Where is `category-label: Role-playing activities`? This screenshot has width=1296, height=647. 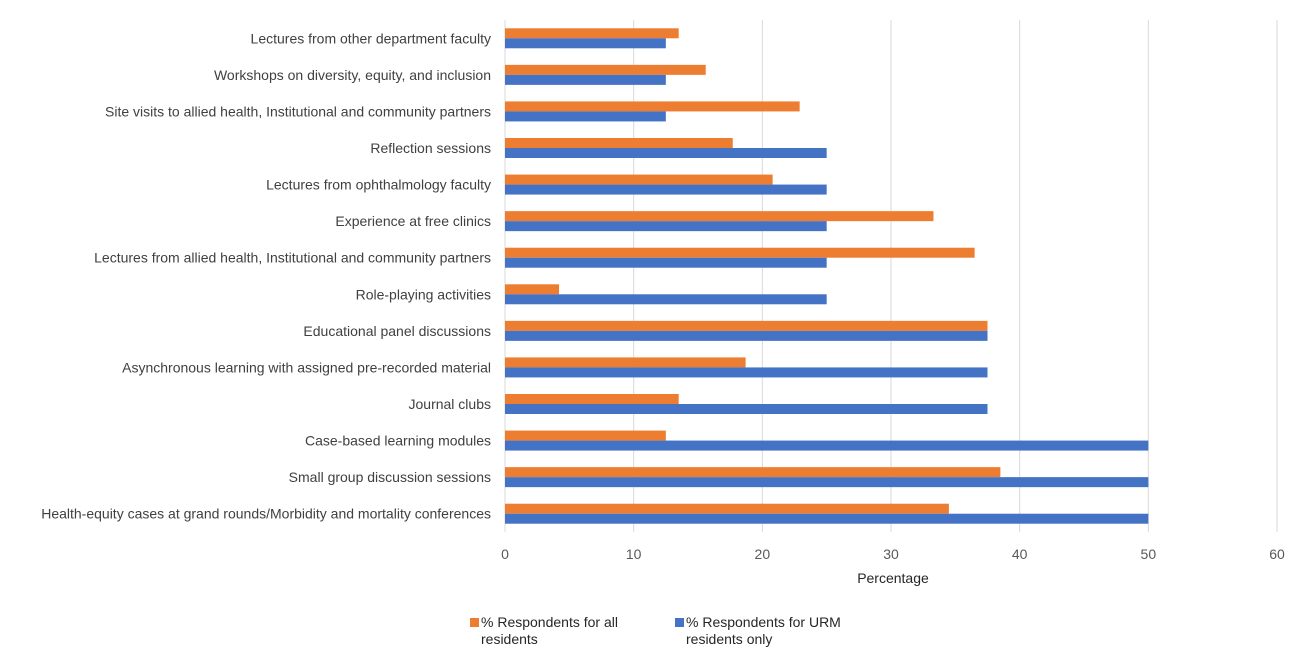 category-label: Role-playing activities is located at coordinates (423, 294).